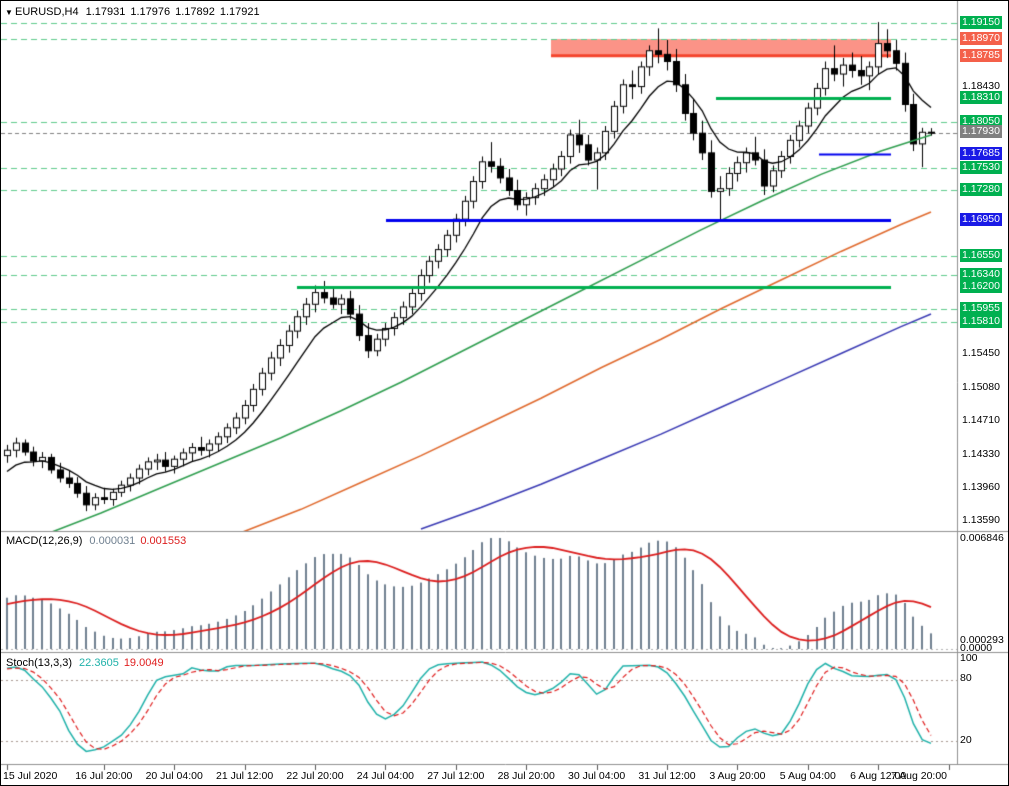 This screenshot has width=1009, height=786. What do you see at coordinates (981, 420) in the screenshot?
I see `price-axis-label: 1.14710` at bounding box center [981, 420].